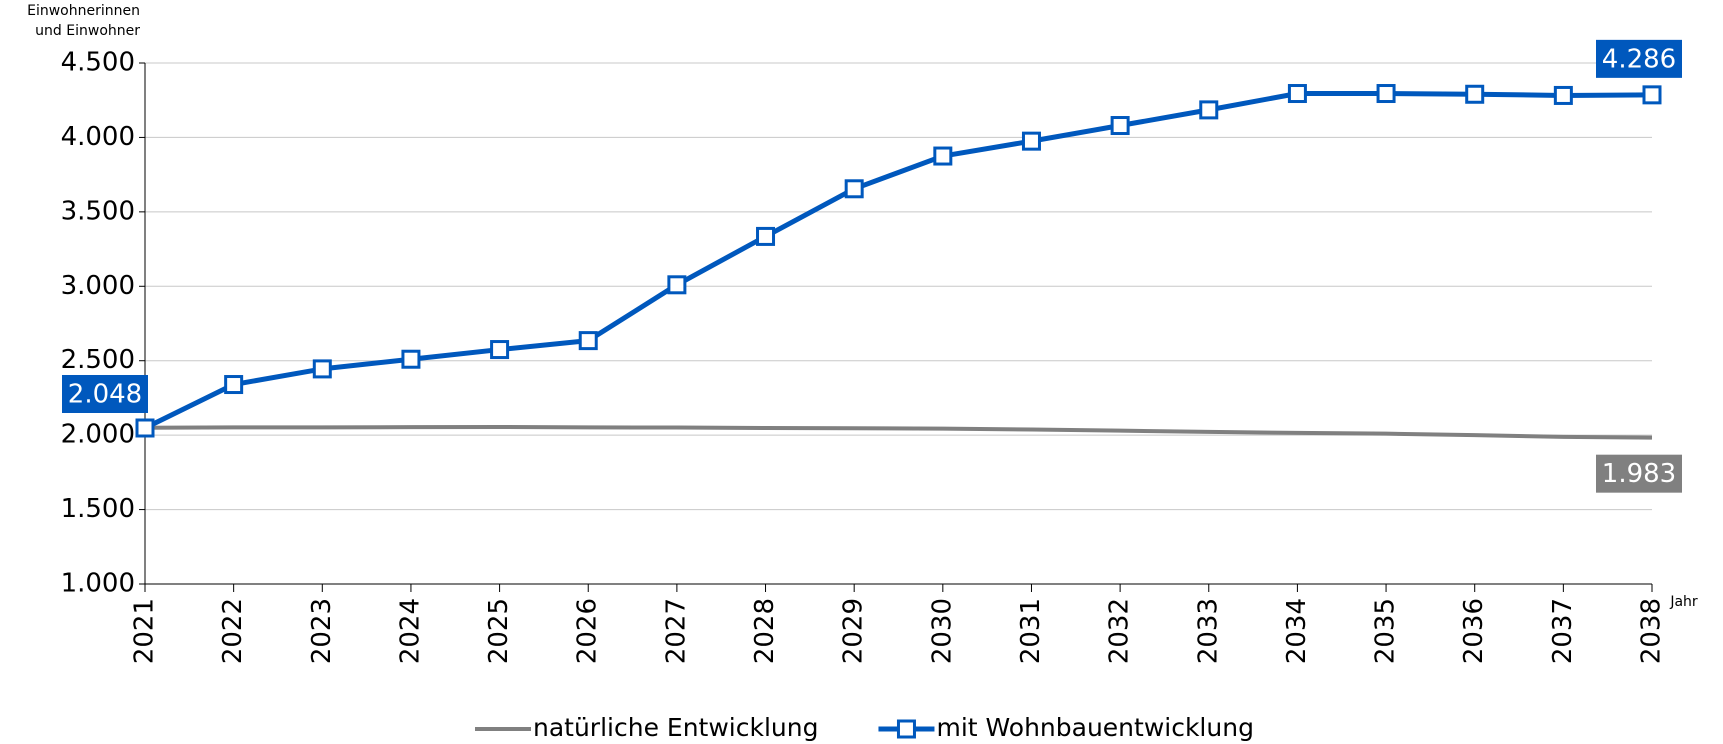 This screenshot has height=744, width=1723. What do you see at coordinates (1652, 631) in the screenshot?
I see `x-tick-label: 2038` at bounding box center [1652, 631].